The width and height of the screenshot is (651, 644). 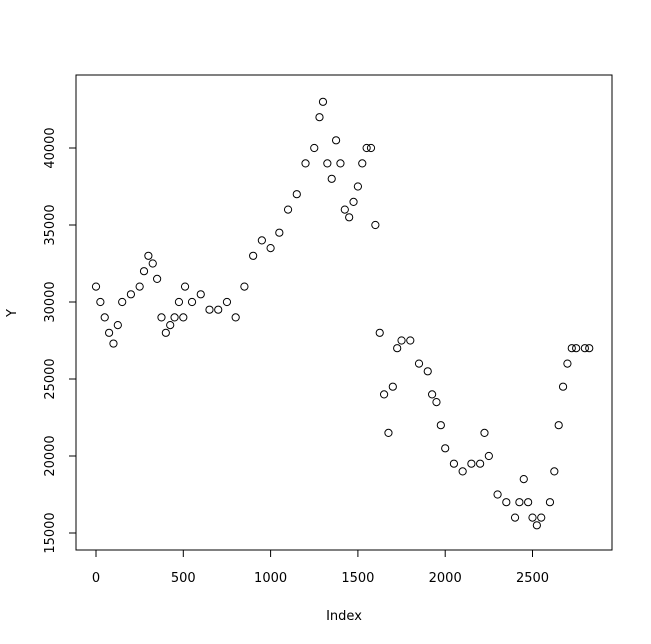 I want to click on y-tick-label: 30000, so click(x=50, y=301).